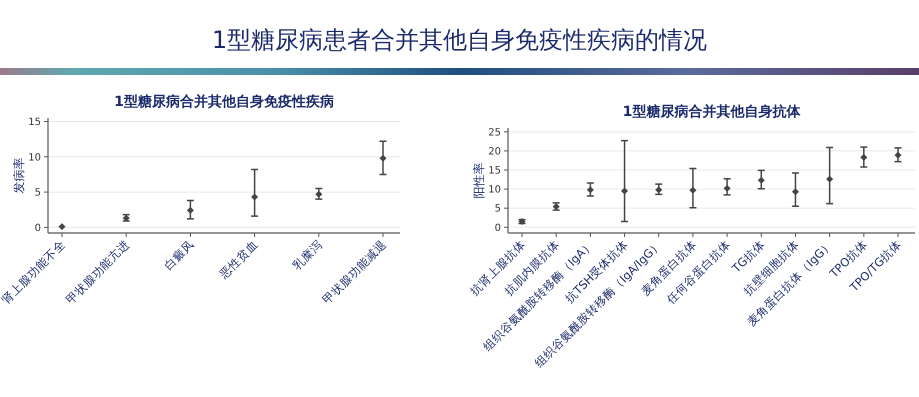 The height and width of the screenshot is (397, 919). Describe the element at coordinates (238, 259) in the screenshot. I see `x-tick-label: 恶性贫血` at that location.